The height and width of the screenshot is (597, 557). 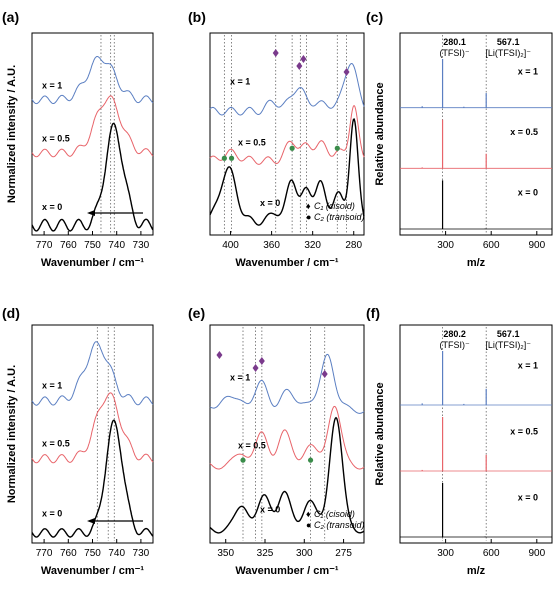 What do you see at coordinates (343, 553) in the screenshot?
I see `x-tick-label: 275` at bounding box center [343, 553].